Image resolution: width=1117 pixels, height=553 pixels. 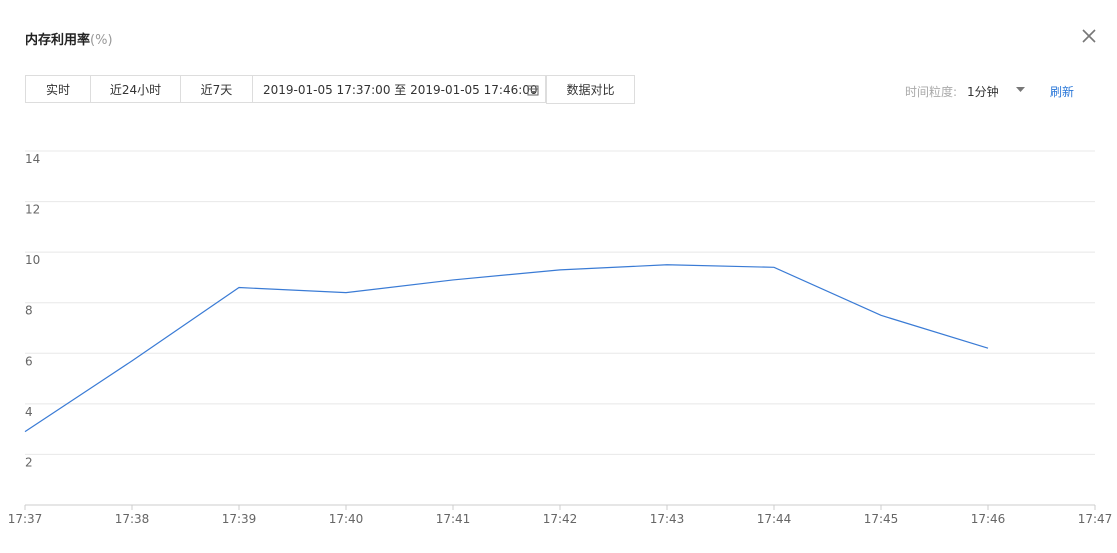 What do you see at coordinates (774, 519) in the screenshot?
I see `x-tick-label: 17:44` at bounding box center [774, 519].